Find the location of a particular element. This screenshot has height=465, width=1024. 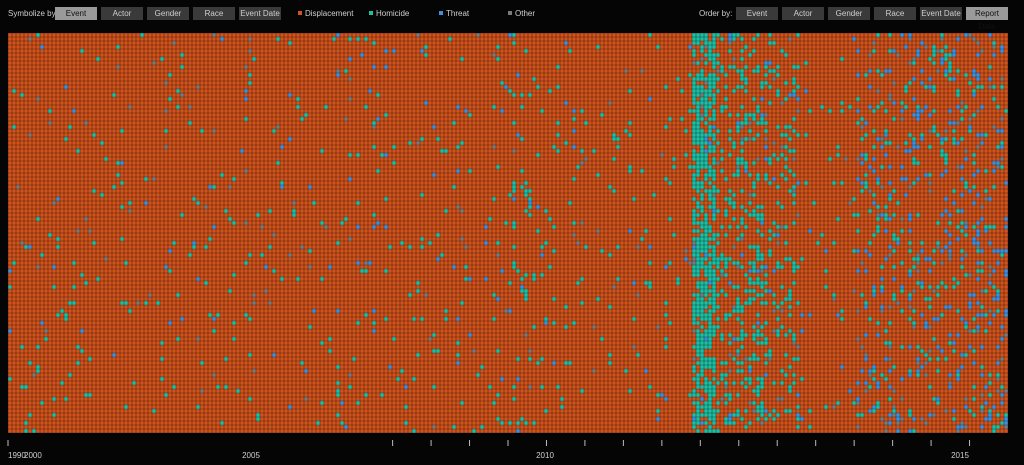

legend-homicide: Homicide is located at coordinates (389, 13).